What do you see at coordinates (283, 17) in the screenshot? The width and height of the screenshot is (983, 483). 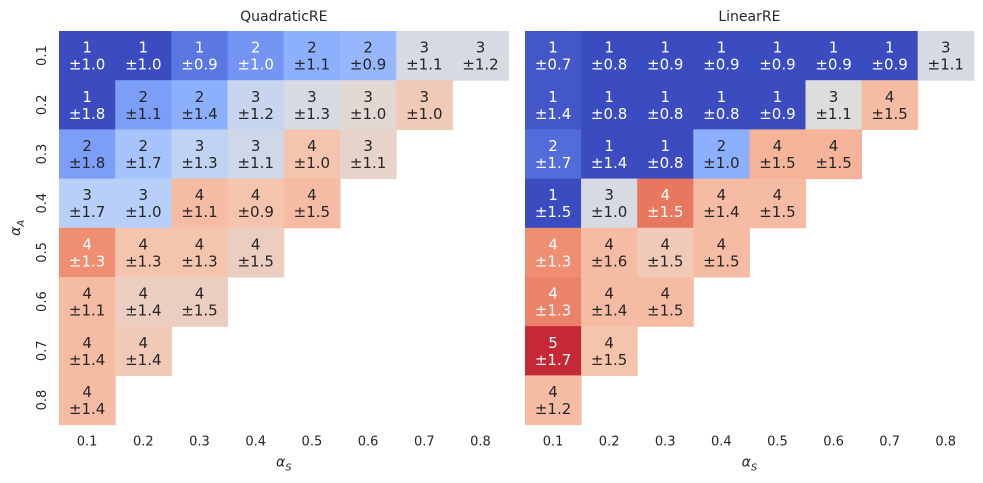 I see `panel-title: QuadraticRE` at bounding box center [283, 17].